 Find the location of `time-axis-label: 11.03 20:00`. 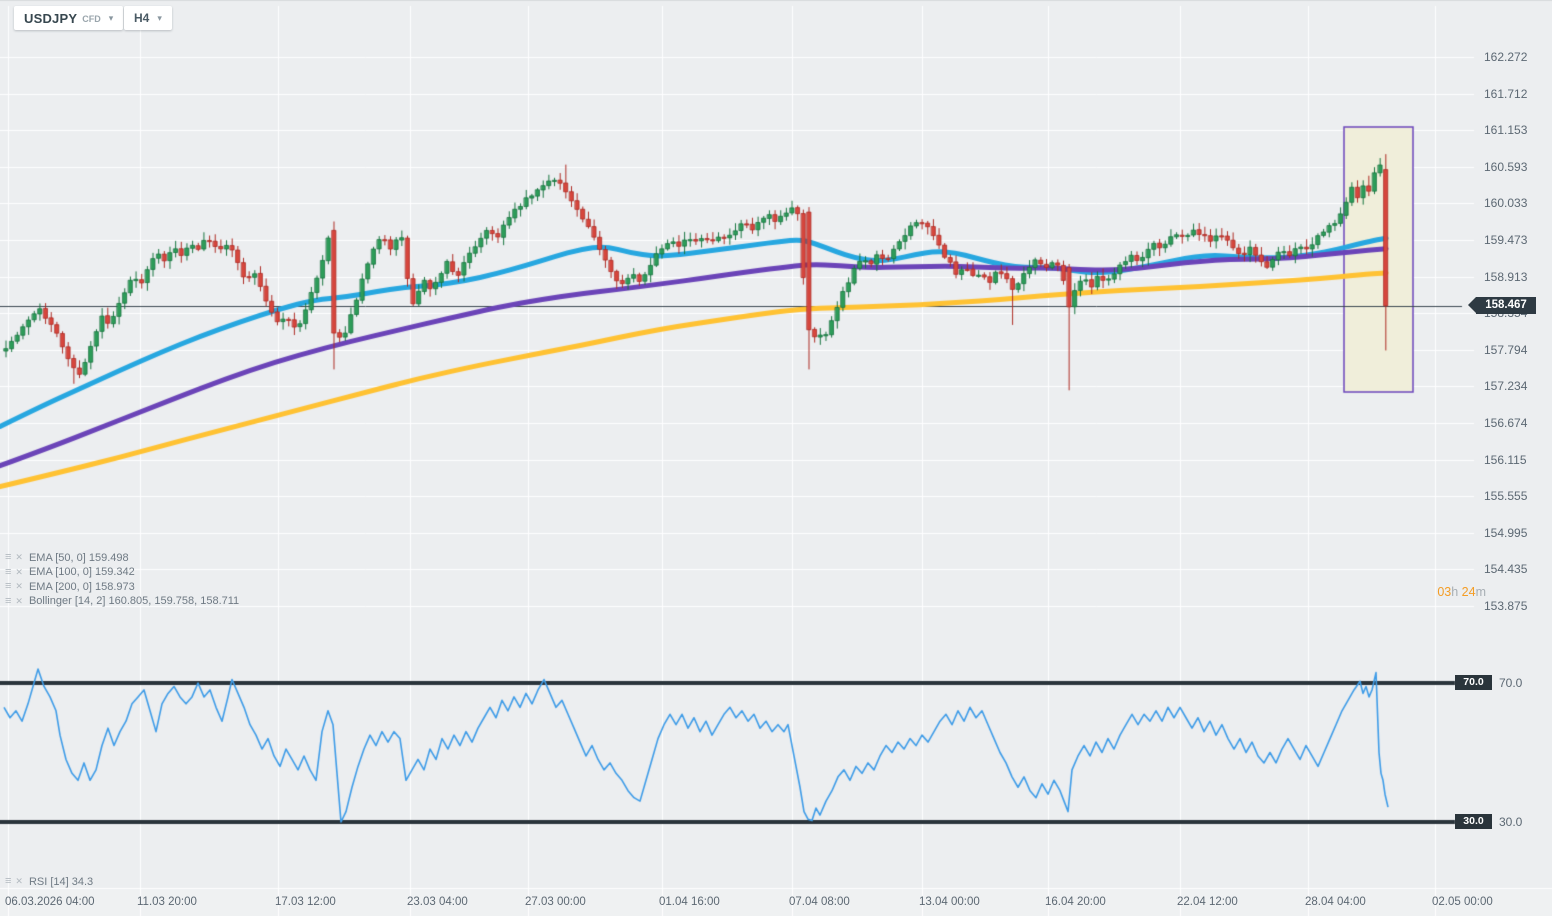

time-axis-label: 11.03 20:00 is located at coordinates (167, 902).